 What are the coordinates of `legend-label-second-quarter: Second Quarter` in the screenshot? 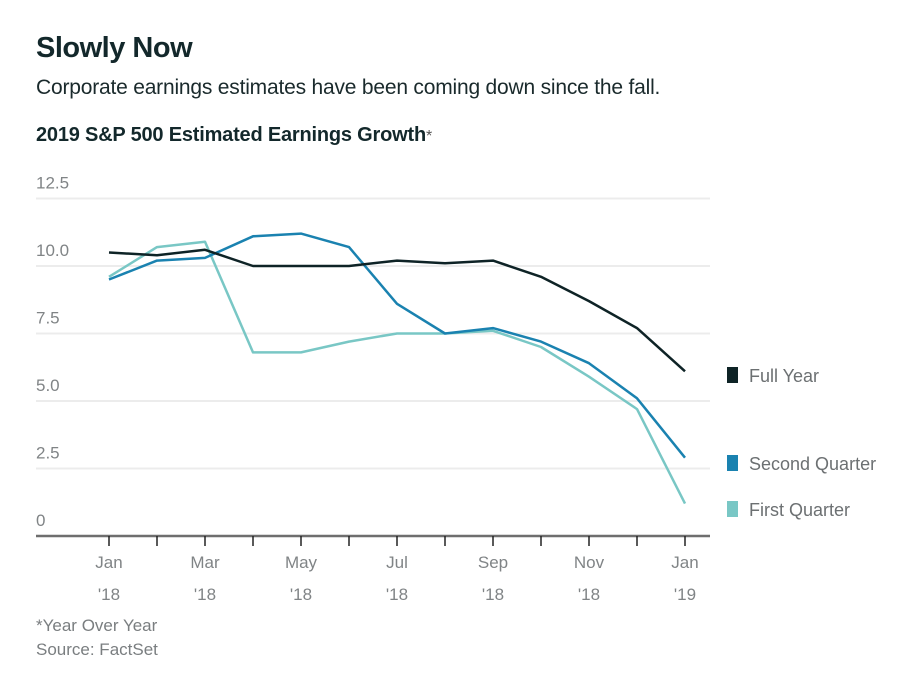 It's located at (812, 464).